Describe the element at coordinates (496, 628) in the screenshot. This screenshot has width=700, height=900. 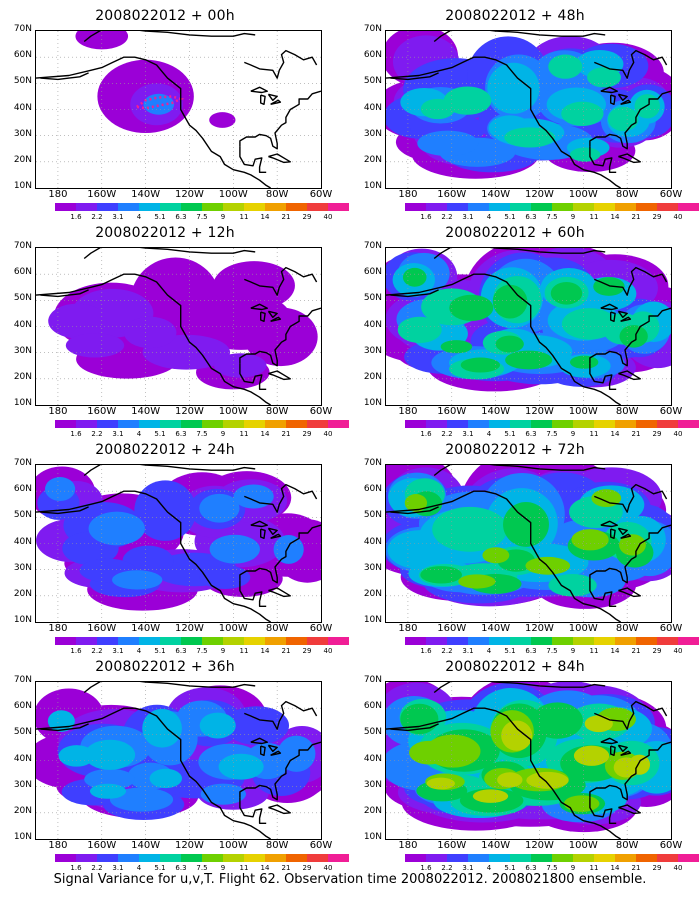
I see `lon-tick-label: 140W` at that location.